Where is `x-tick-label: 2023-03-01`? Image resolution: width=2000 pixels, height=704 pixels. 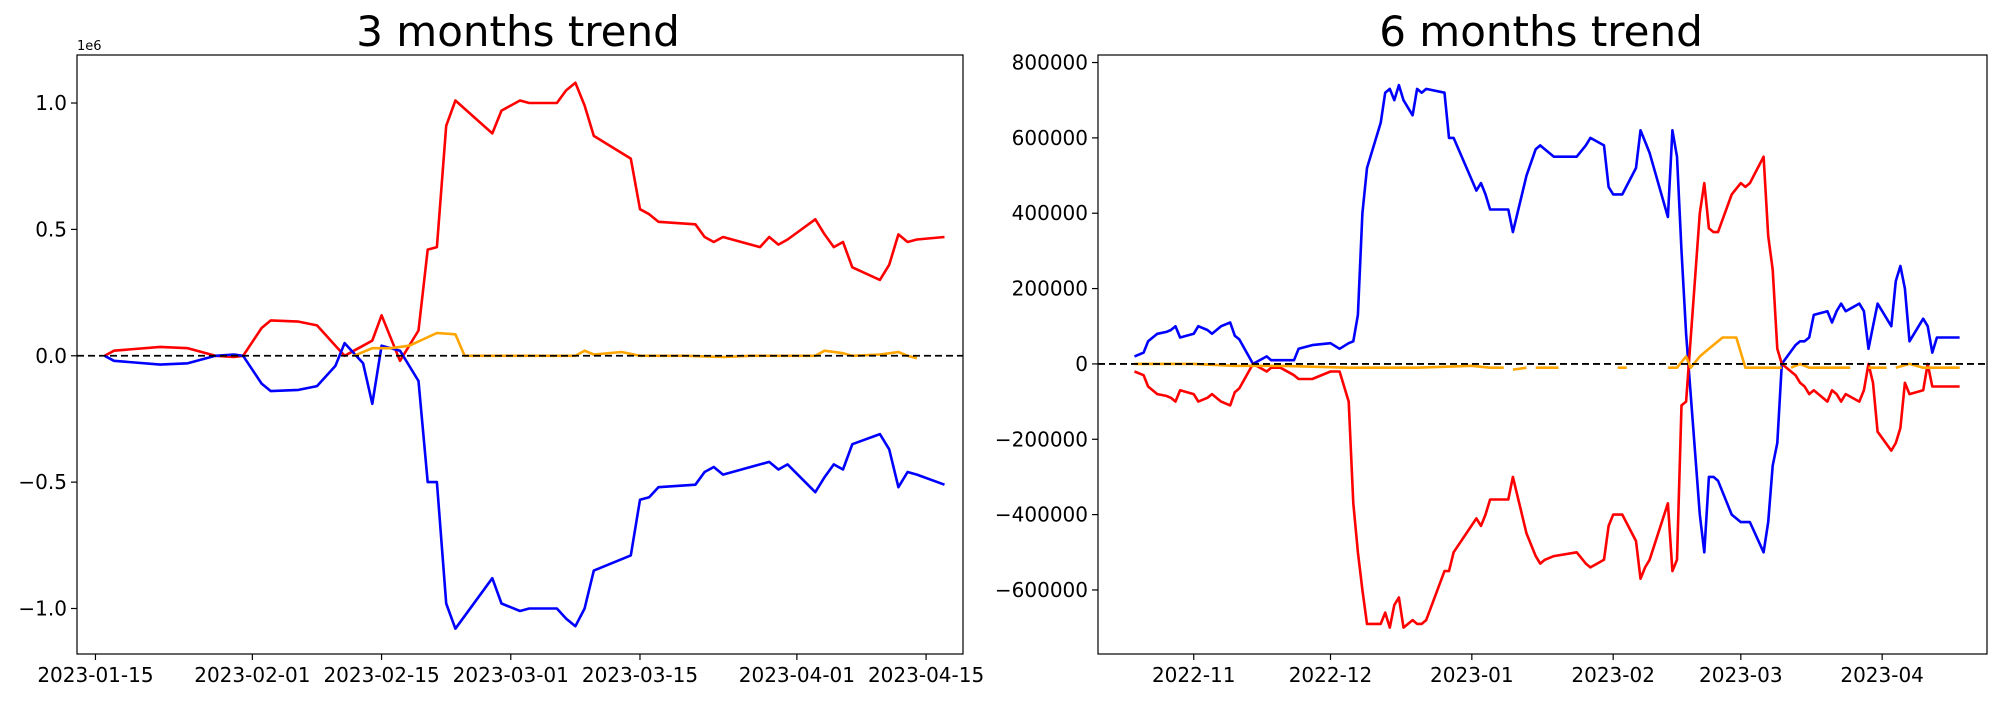
x-tick-label: 2023-03-01 is located at coordinates (511, 675).